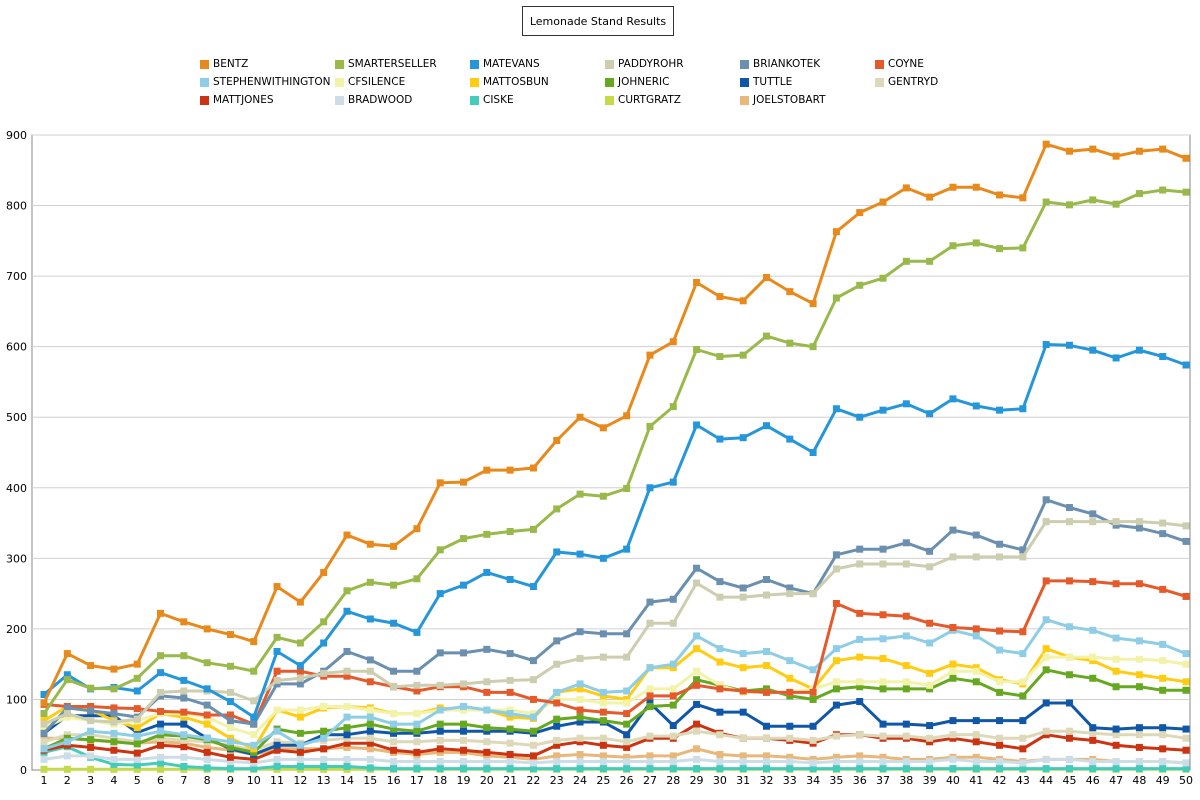 This screenshot has height=800, width=1200. I want to click on x-tick-label: 9, so click(230, 780).